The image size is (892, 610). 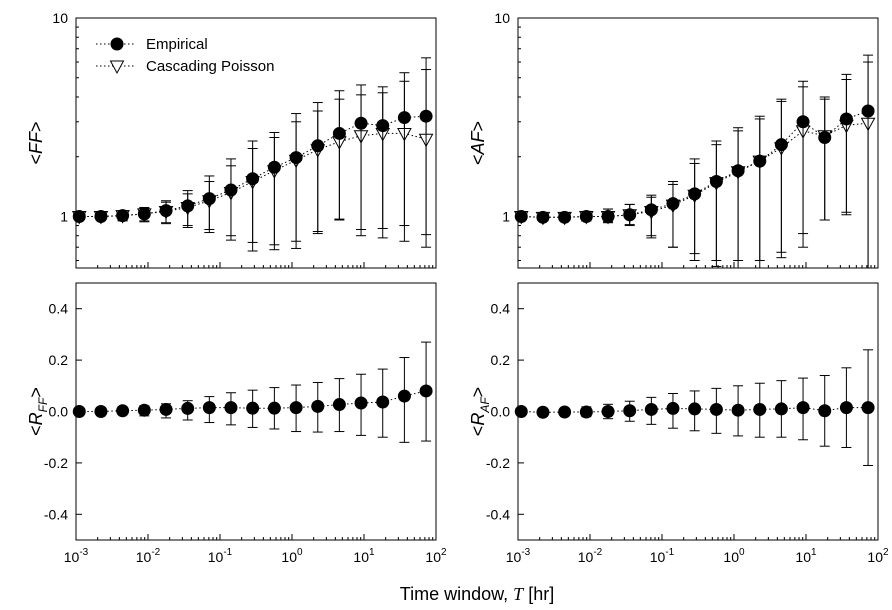 I want to click on x-axis-label: Time window, T [hr], so click(x=477, y=594).